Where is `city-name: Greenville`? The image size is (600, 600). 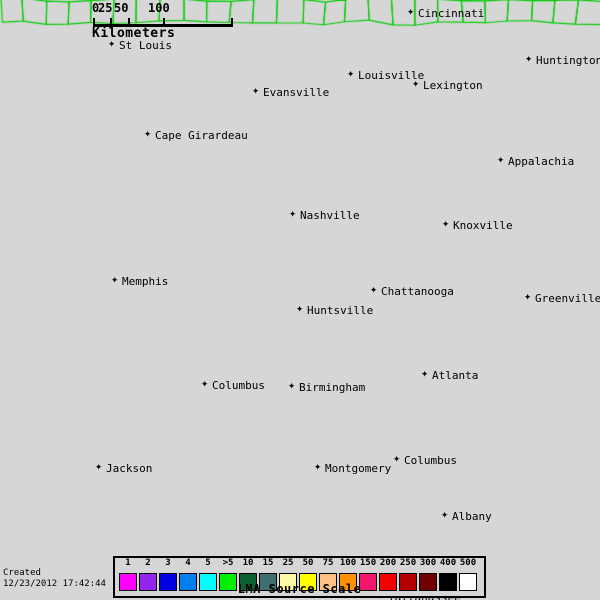
city-name: Greenville is located at coordinates (567, 298).